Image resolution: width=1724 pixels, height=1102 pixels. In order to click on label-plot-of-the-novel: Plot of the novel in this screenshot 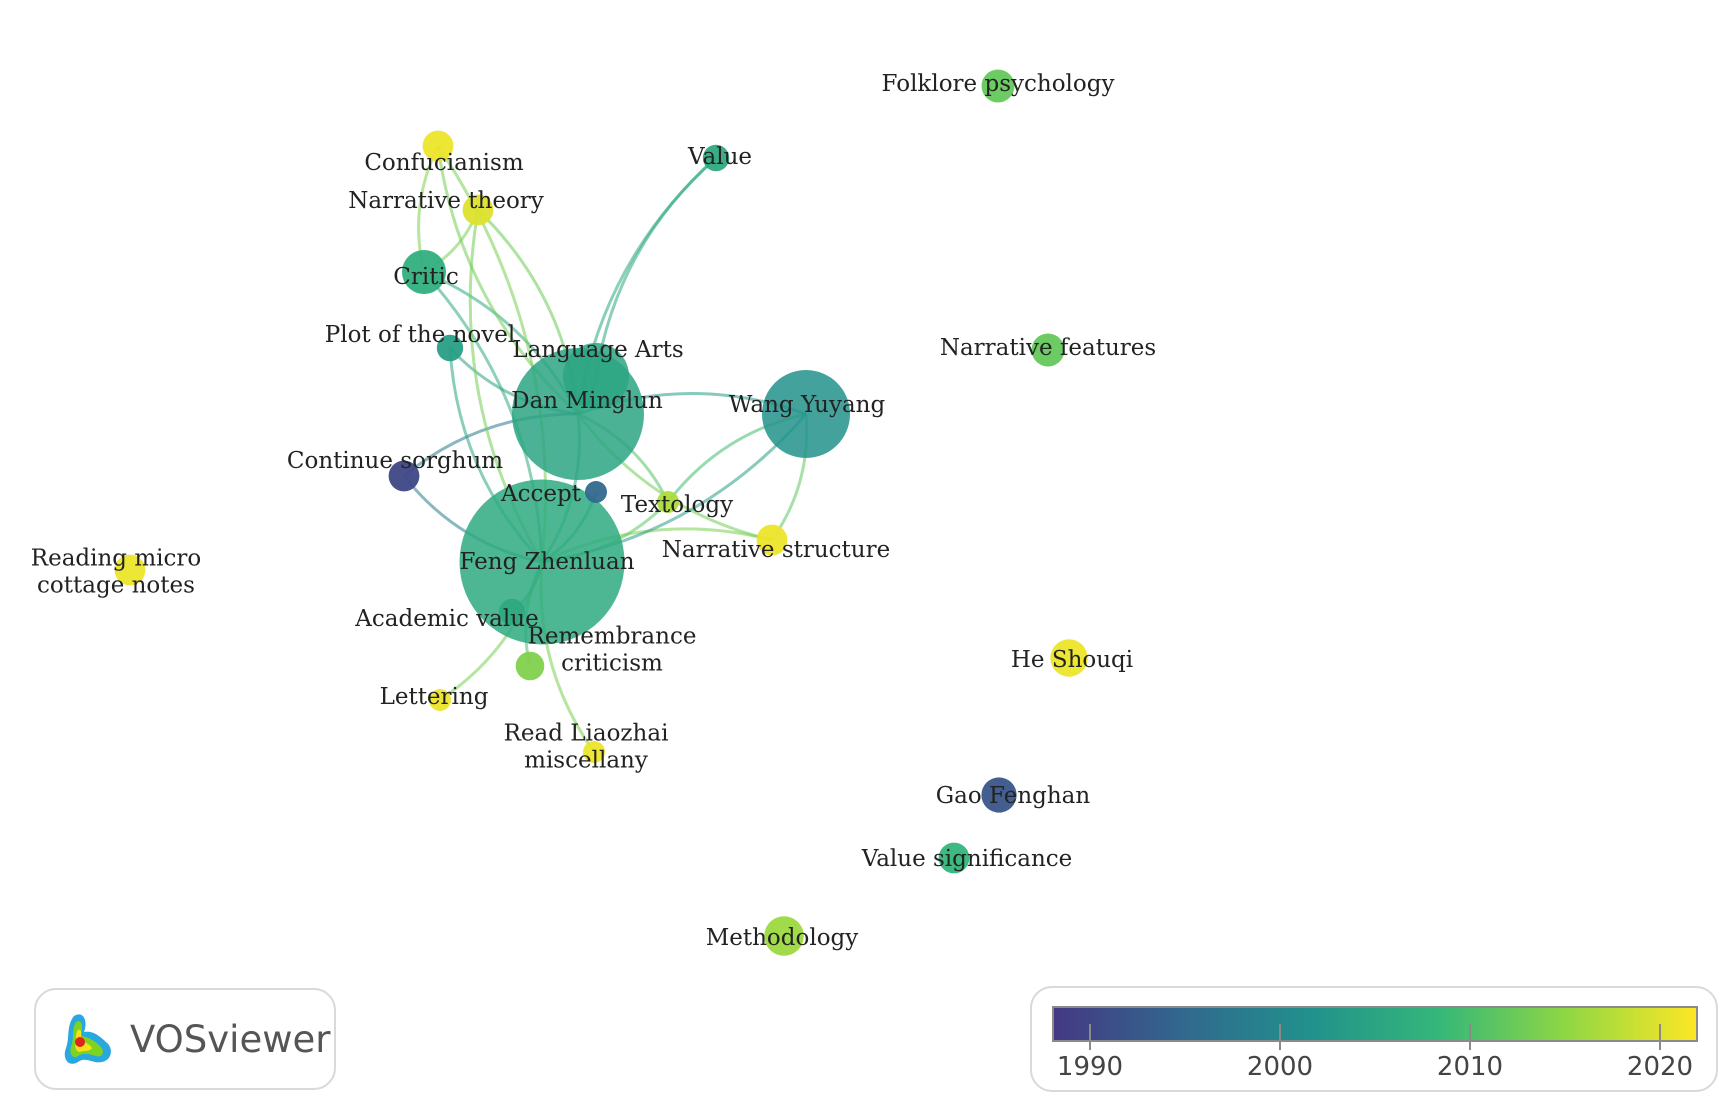, I will do `click(420, 335)`.